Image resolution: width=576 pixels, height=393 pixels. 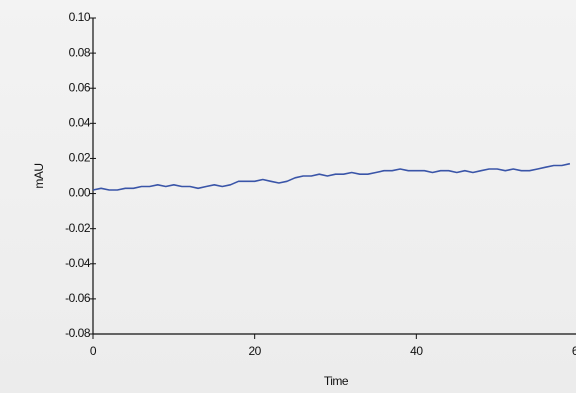 I want to click on y-tick-label: -0.04, so click(x=78, y=263).